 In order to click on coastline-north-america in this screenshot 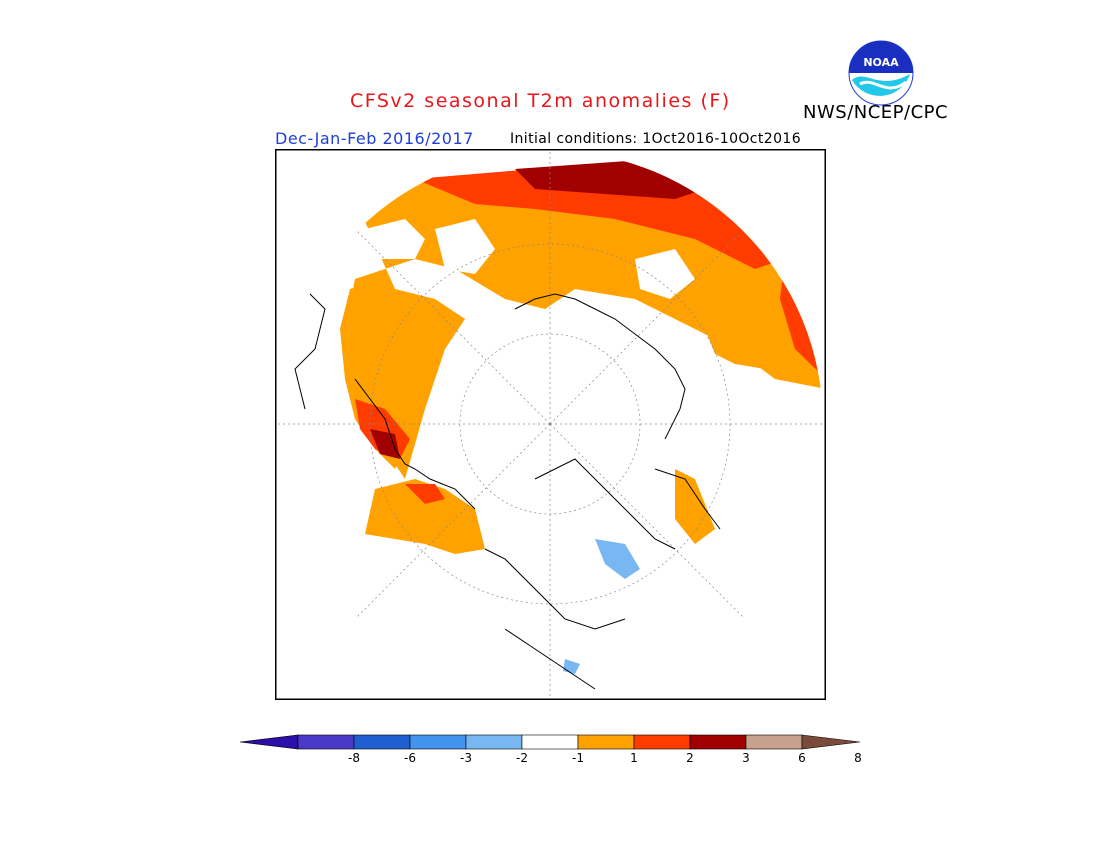, I will do `click(310, 349)`.